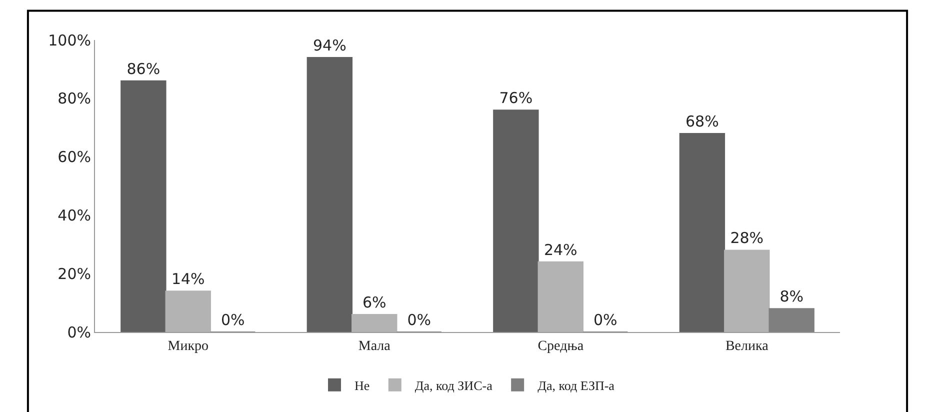 The image size is (935, 412). I want to click on x-tick-label: Мала, so click(375, 346).